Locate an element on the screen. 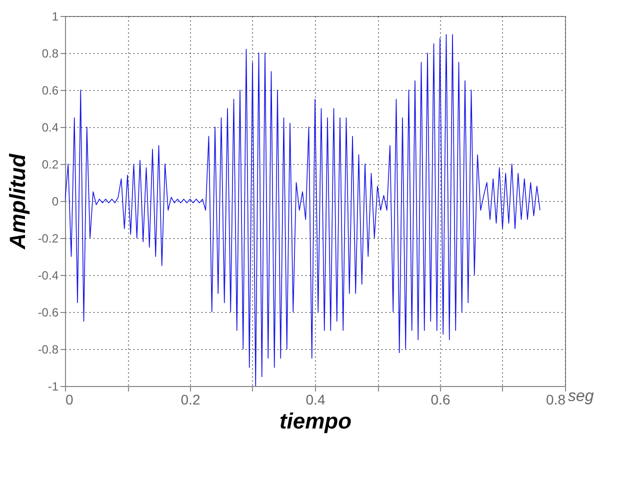 This screenshot has width=639, height=484. x-tick-label: 0.2 is located at coordinates (190, 400).